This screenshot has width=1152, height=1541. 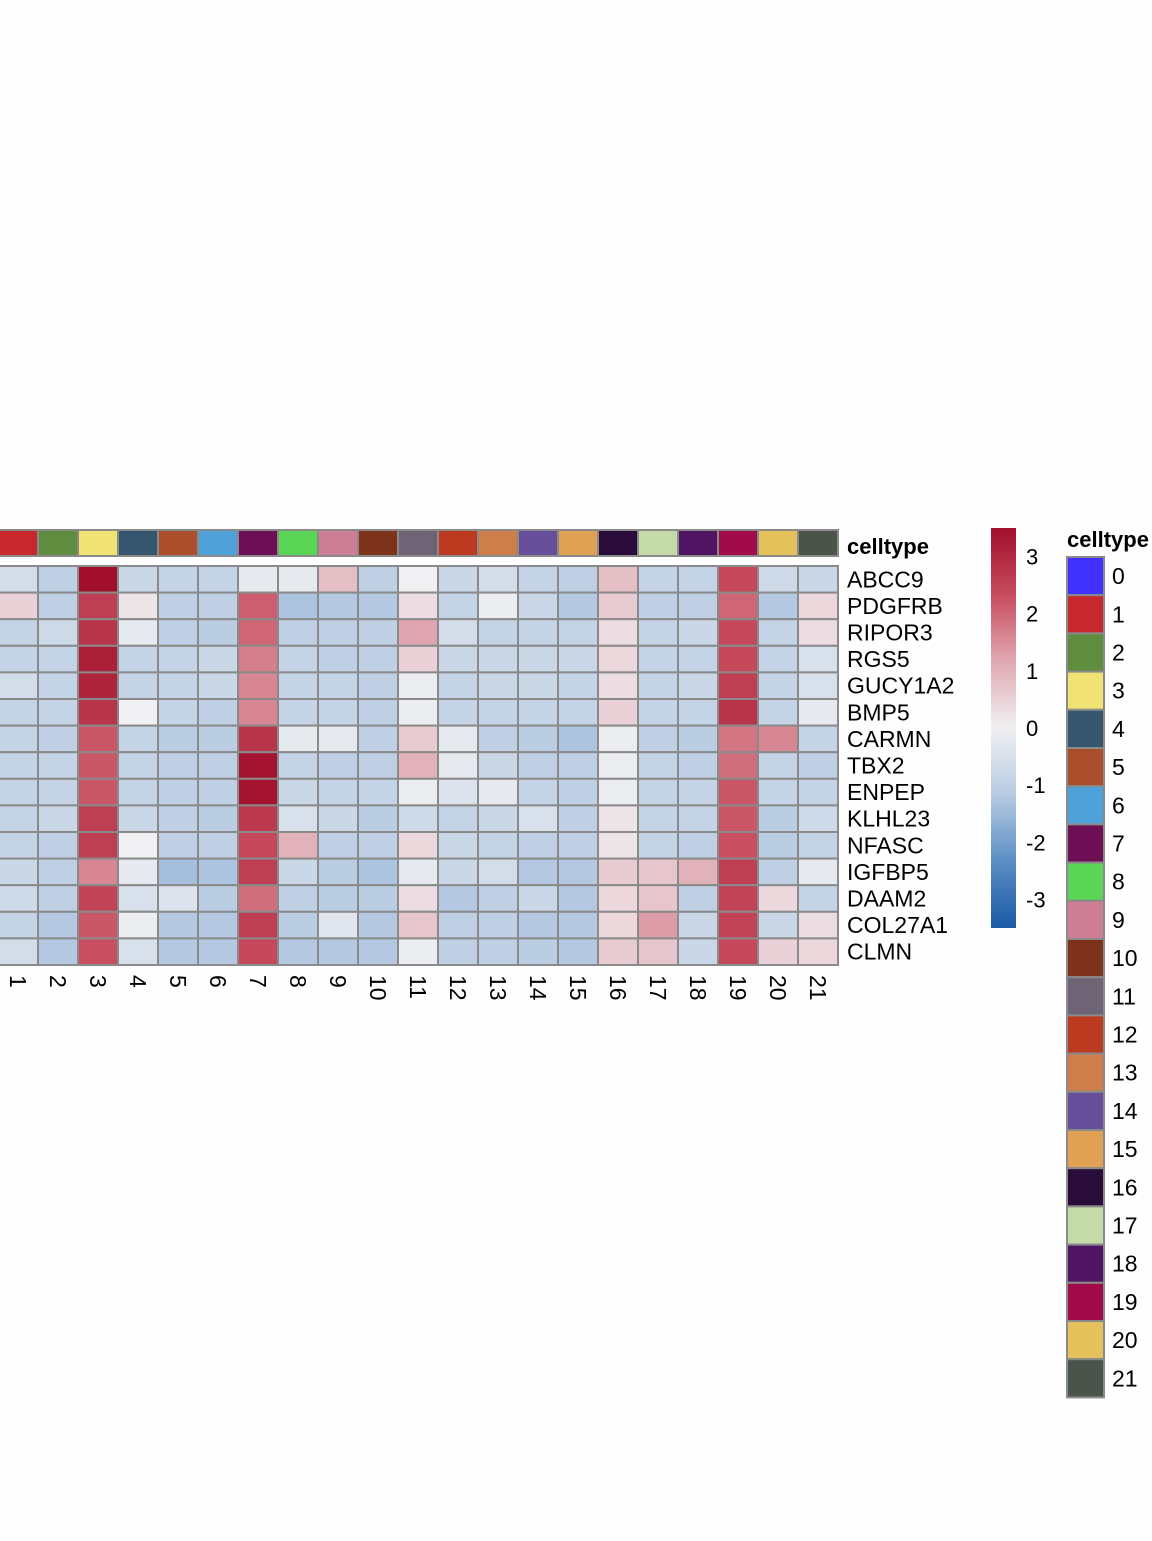 What do you see at coordinates (778, 988) in the screenshot?
I see `column-label: 20` at bounding box center [778, 988].